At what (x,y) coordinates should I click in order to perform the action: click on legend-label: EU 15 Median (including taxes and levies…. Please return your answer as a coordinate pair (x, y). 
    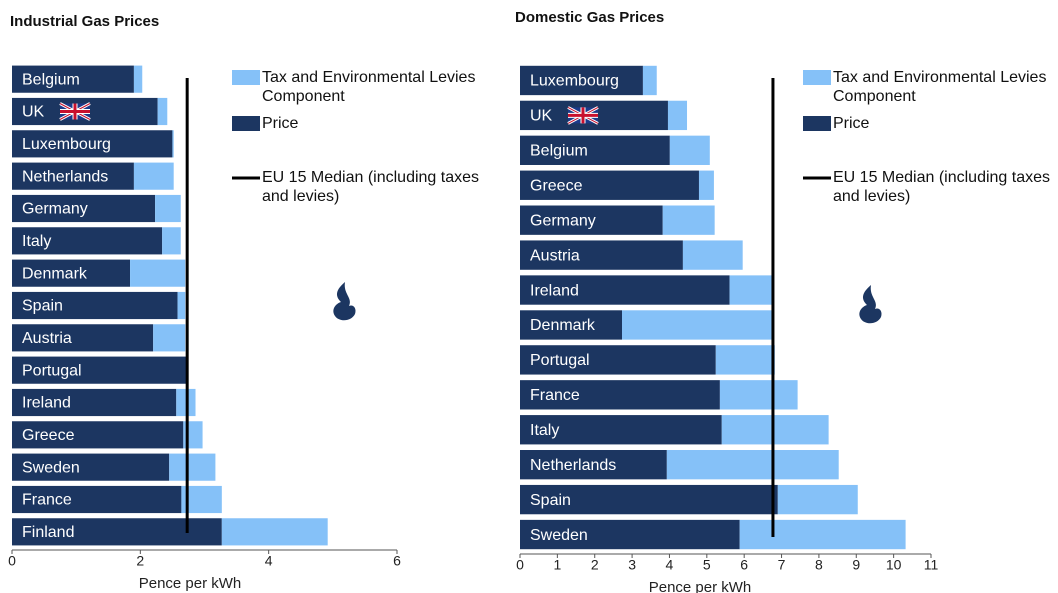
    Looking at the image, I should click on (942, 187).